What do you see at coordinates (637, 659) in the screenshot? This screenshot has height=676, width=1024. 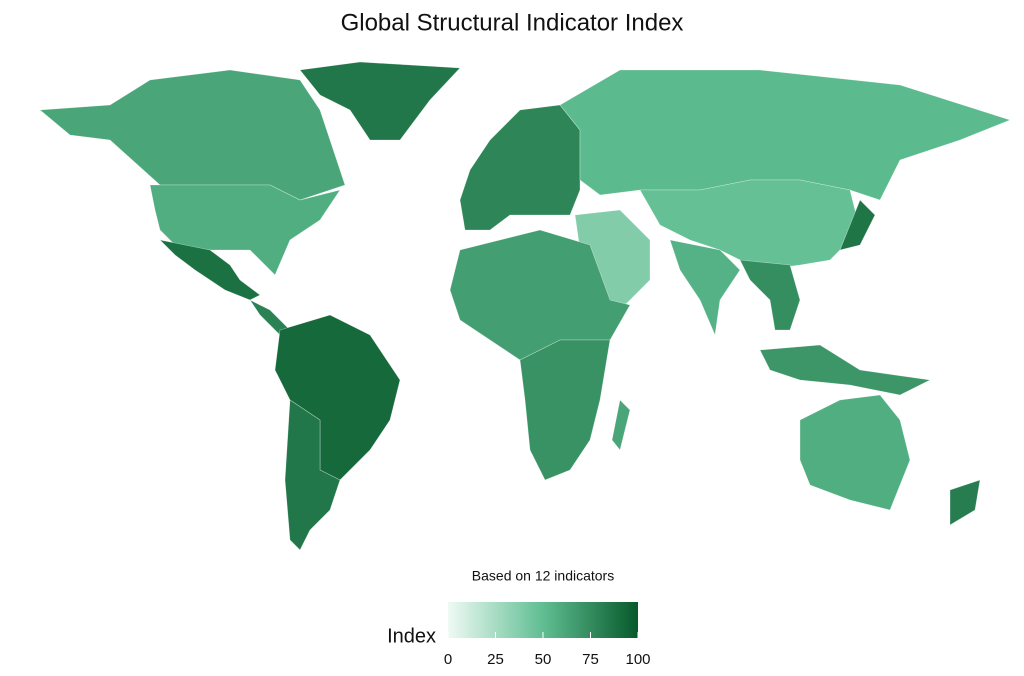 I see `colorbar-tick-label: 100` at bounding box center [637, 659].